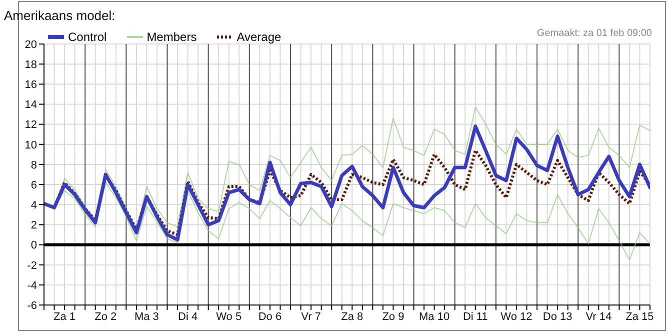  I want to click on y-tick-label: 0, so click(33, 246).